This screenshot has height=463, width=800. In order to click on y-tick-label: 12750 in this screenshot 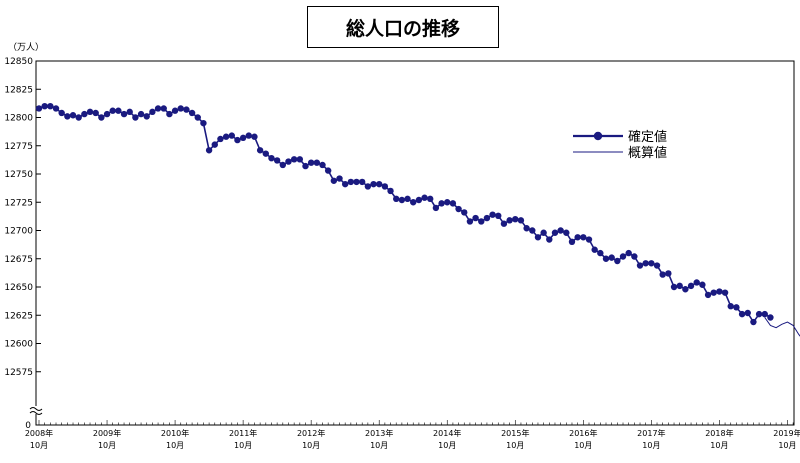, I will do `click(18, 175)`.